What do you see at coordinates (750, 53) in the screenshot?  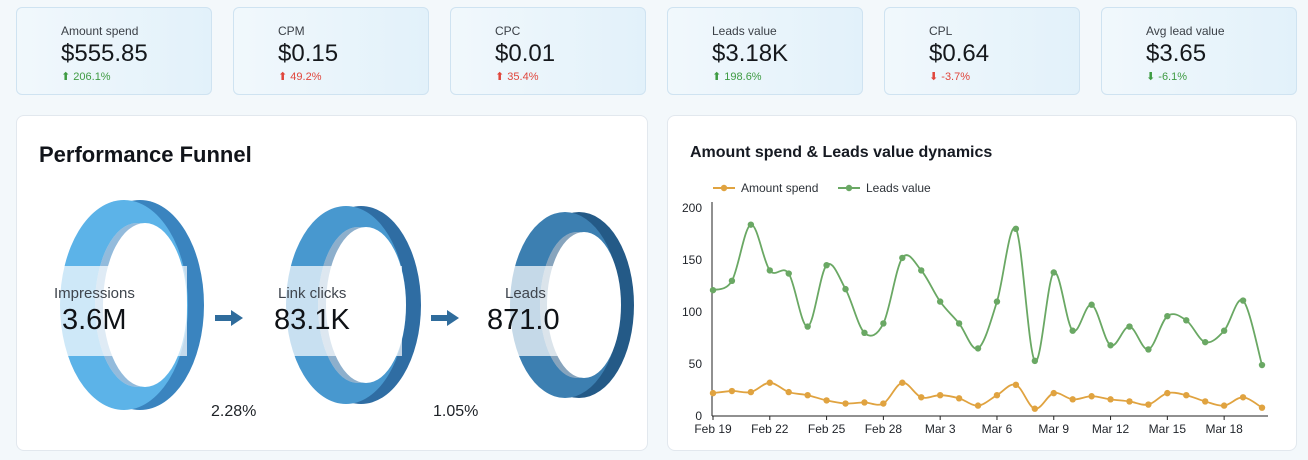 I see `kpi-value: $3.18K` at bounding box center [750, 53].